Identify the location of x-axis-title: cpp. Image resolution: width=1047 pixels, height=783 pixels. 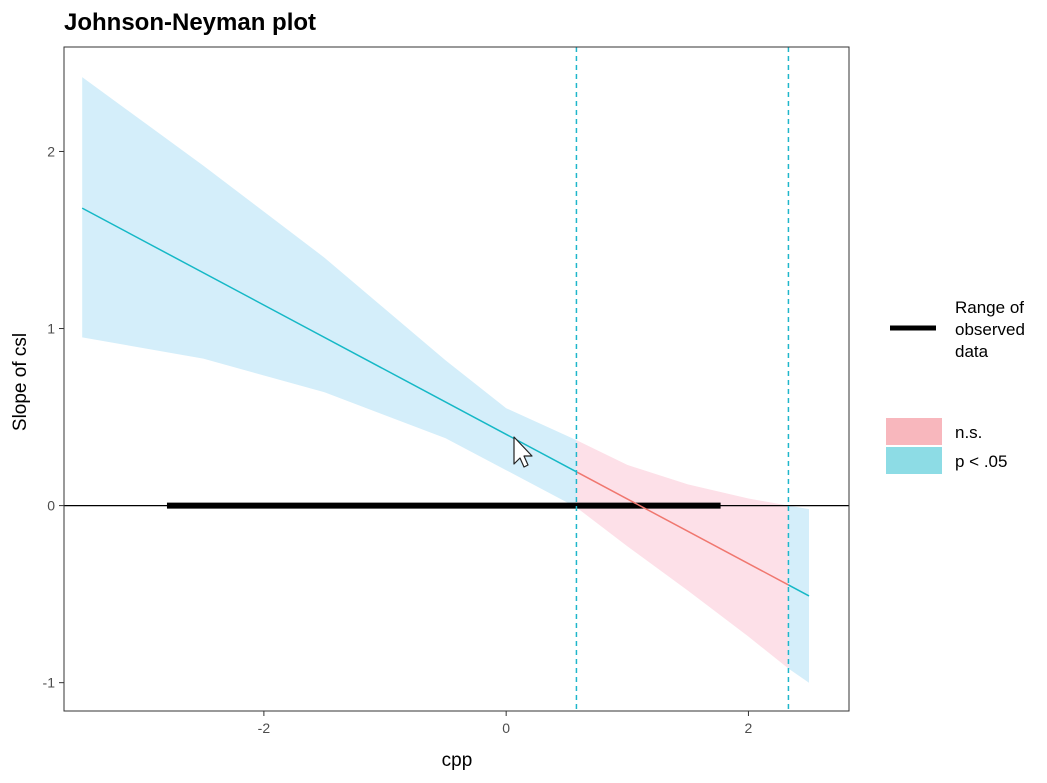
(457, 760).